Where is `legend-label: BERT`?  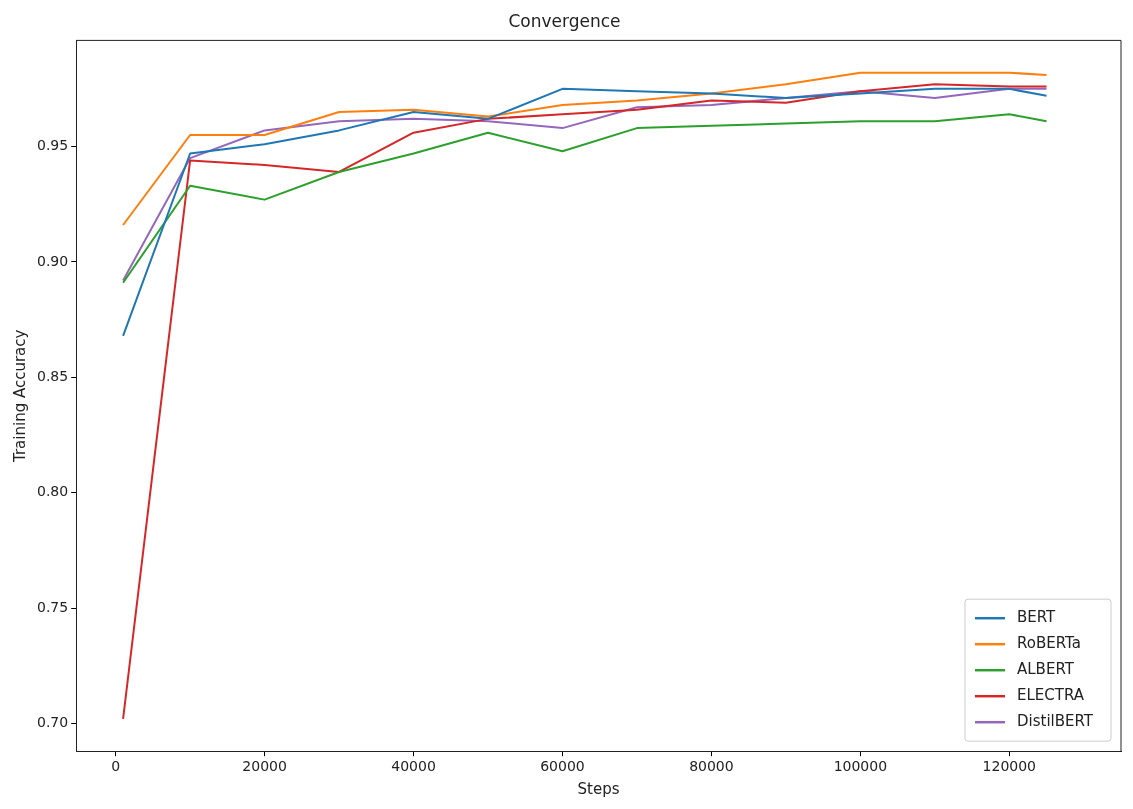 legend-label: BERT is located at coordinates (1036, 617).